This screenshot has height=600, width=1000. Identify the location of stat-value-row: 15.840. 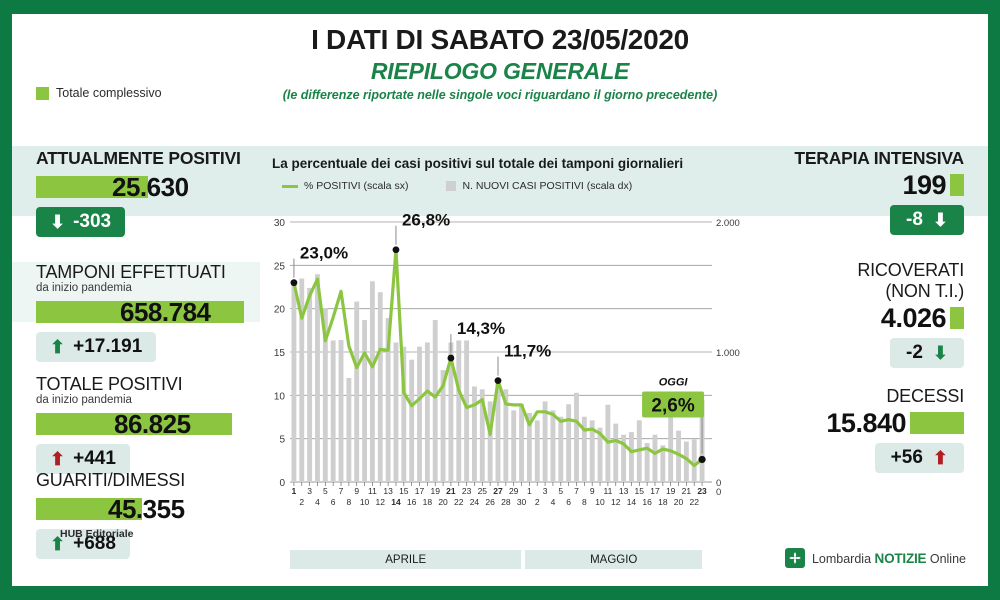
(870, 423).